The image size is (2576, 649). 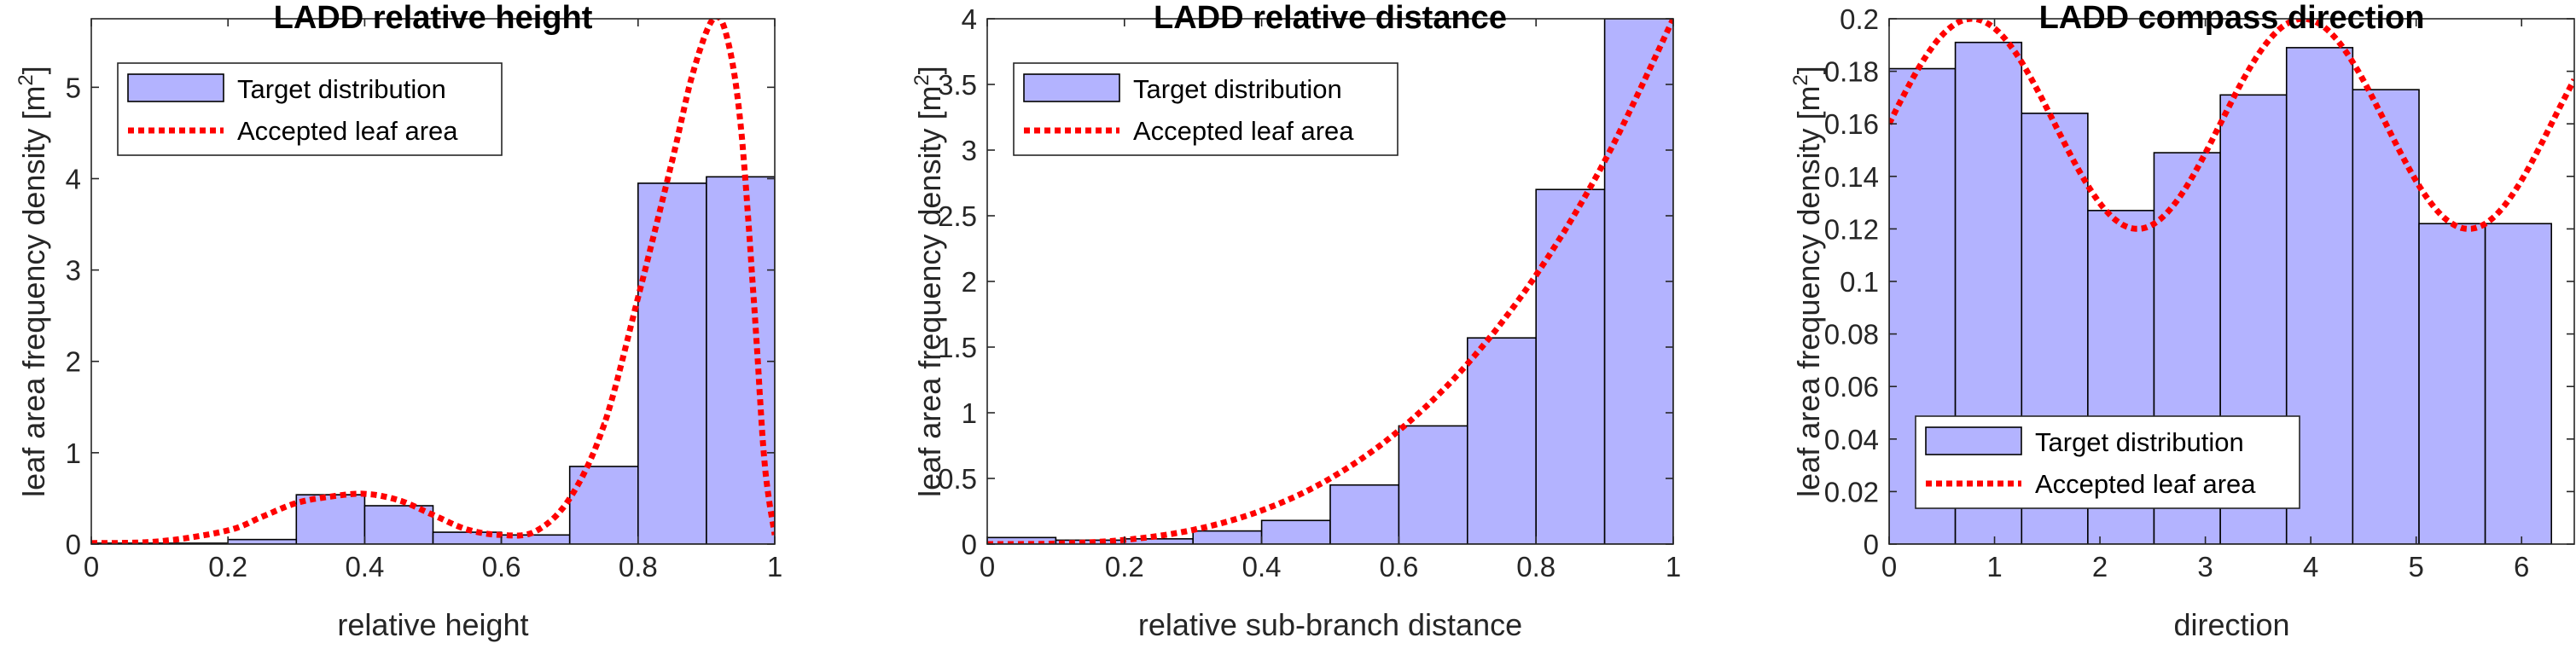 I want to click on accepted-leaf-area-line, so click(x=2232, y=125).